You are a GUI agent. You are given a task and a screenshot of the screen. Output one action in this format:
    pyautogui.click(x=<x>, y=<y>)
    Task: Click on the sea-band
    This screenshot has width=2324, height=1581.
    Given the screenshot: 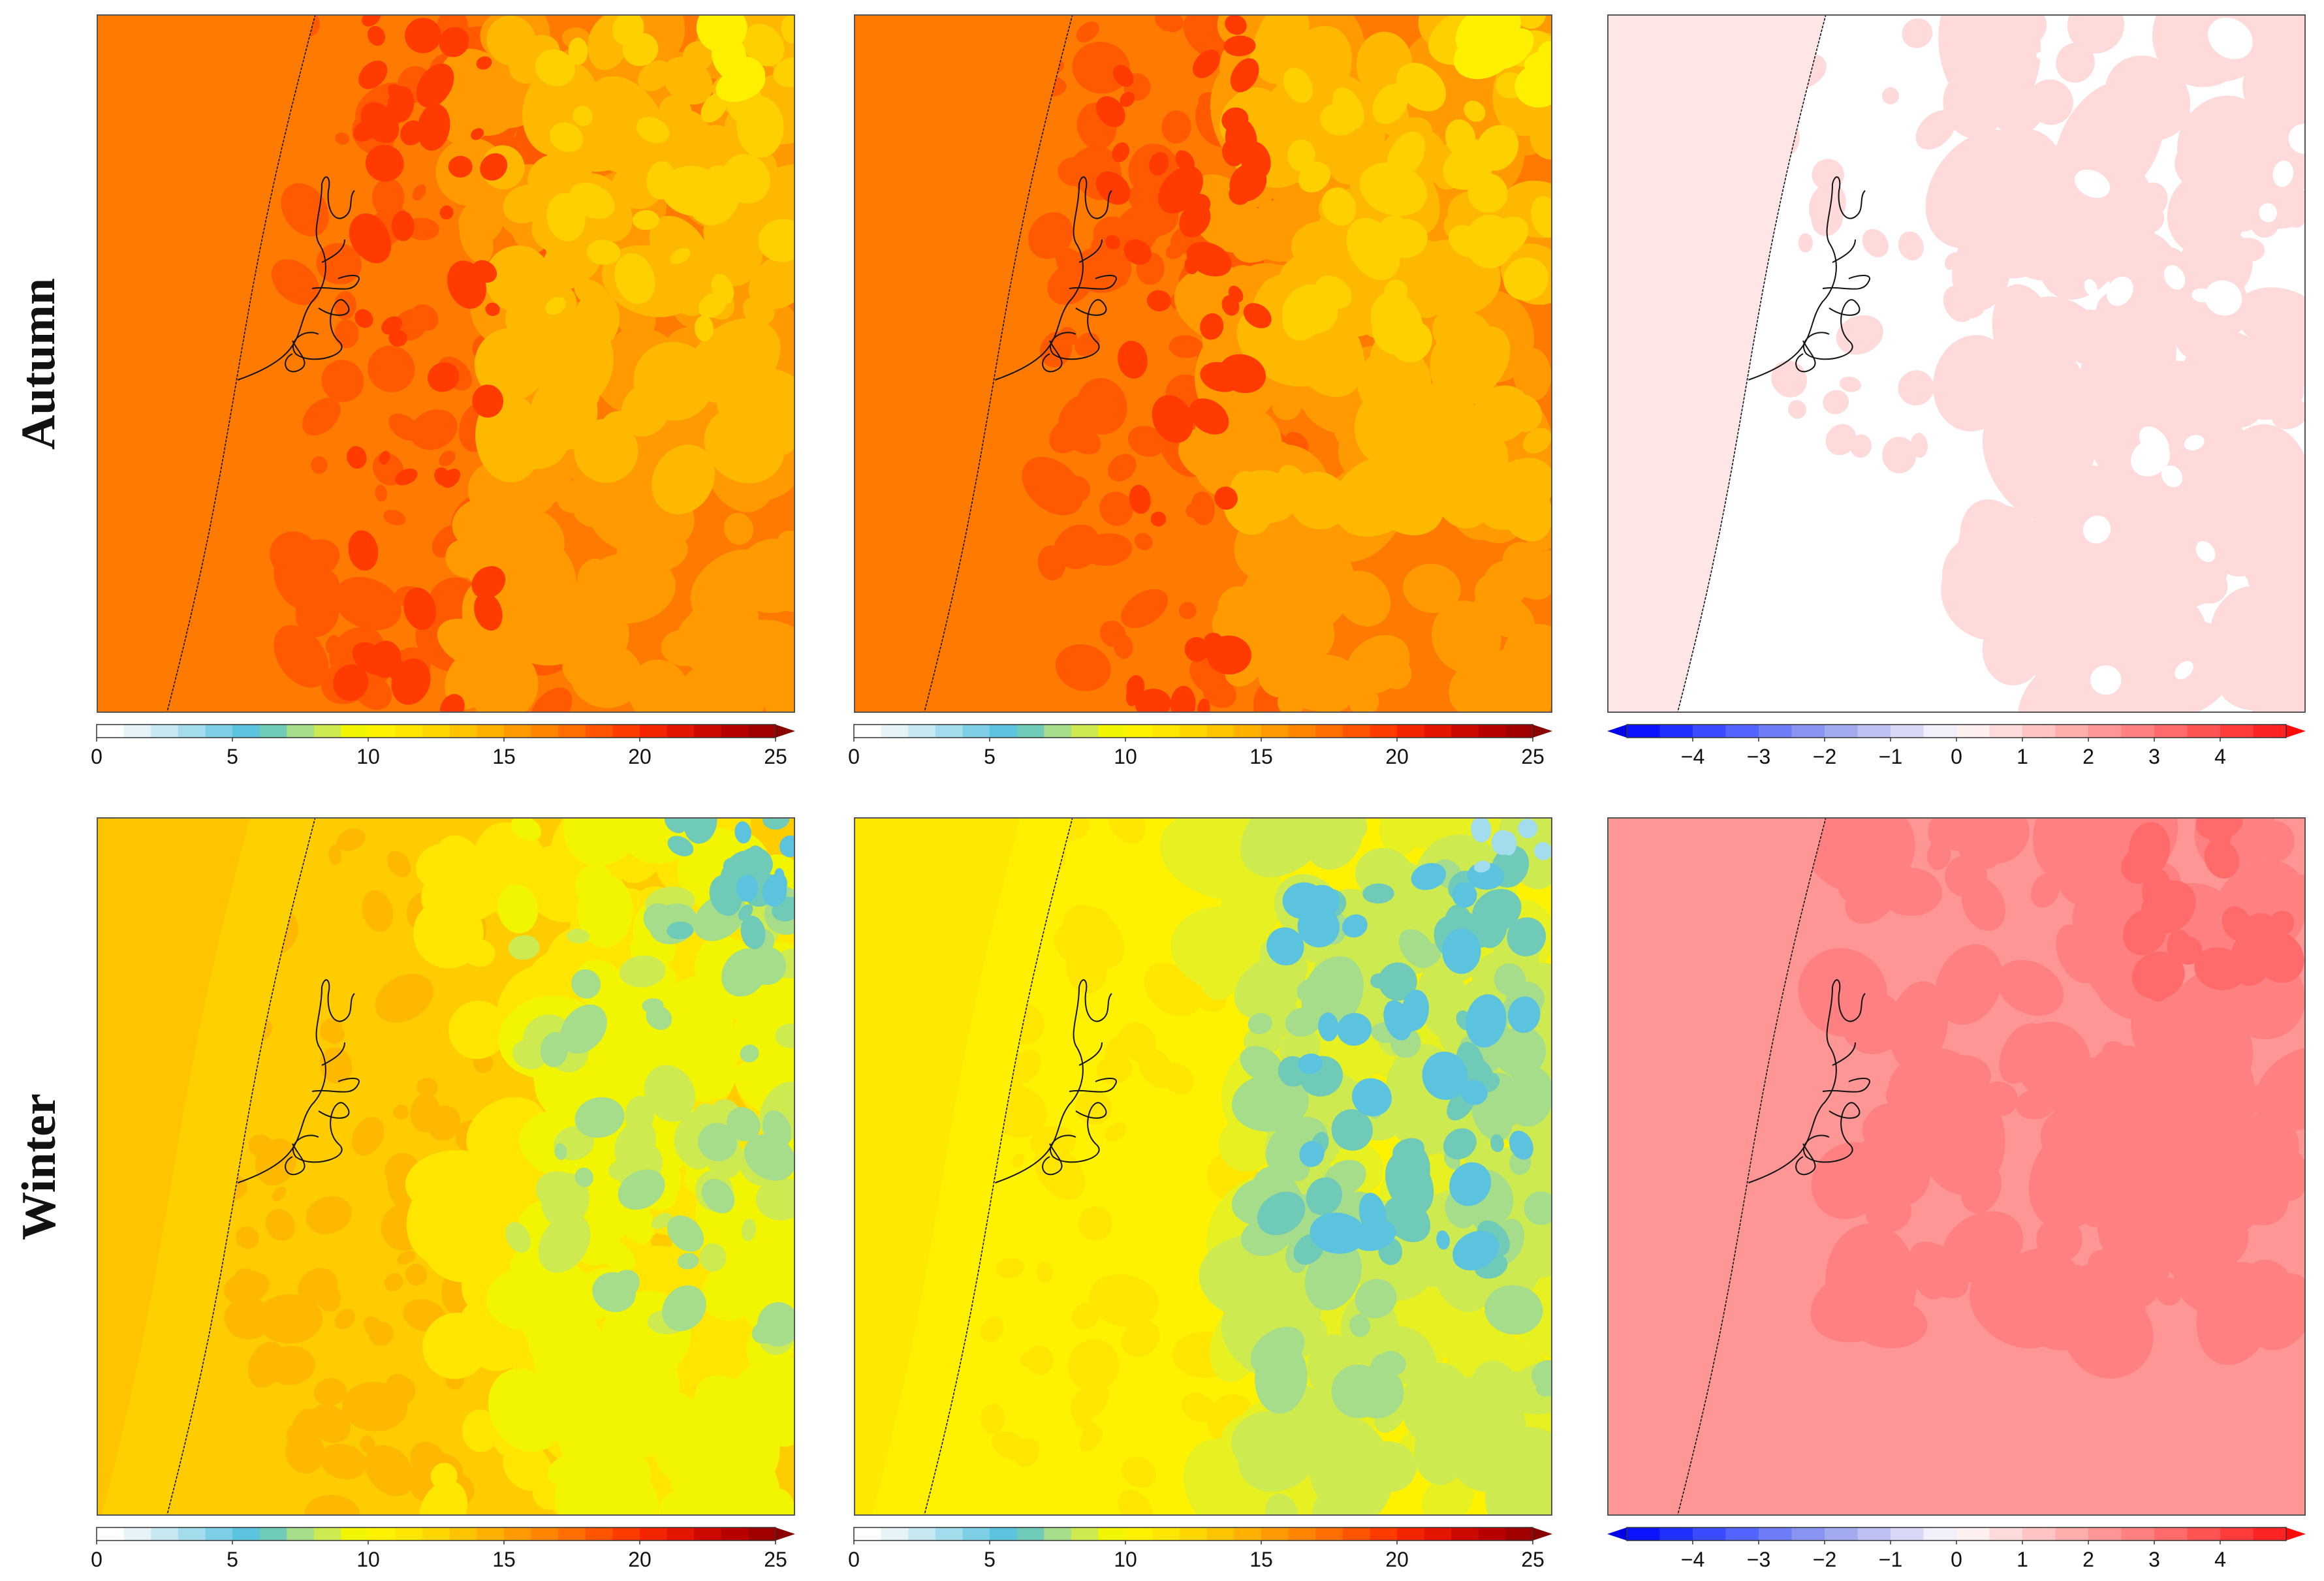 What is the action you would take?
    pyautogui.click(x=208, y=1166)
    